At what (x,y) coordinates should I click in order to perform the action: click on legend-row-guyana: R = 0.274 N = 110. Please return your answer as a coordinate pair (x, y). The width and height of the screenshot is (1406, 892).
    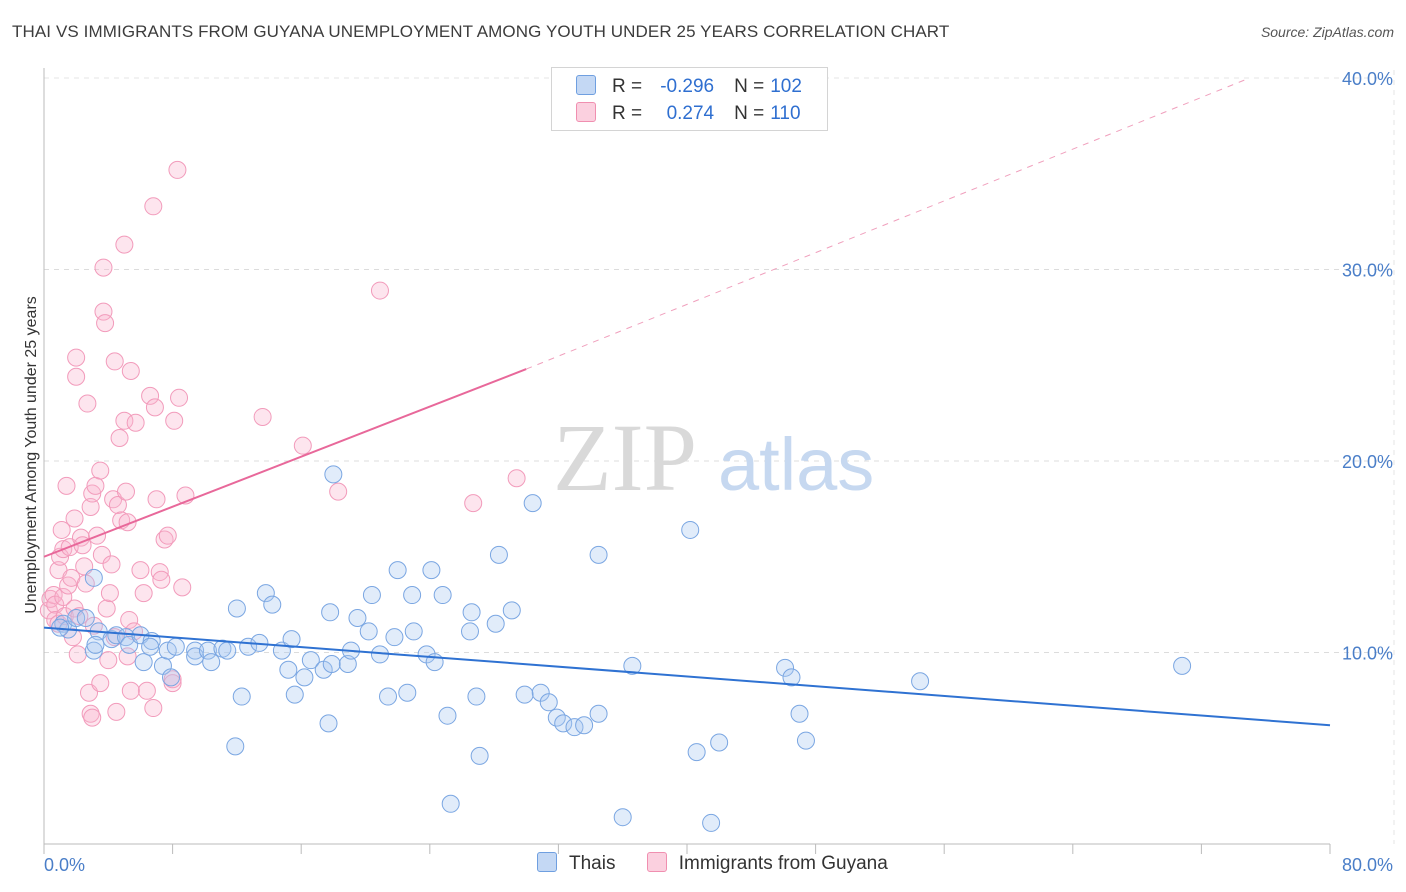
    Looking at the image, I should click on (688, 114).